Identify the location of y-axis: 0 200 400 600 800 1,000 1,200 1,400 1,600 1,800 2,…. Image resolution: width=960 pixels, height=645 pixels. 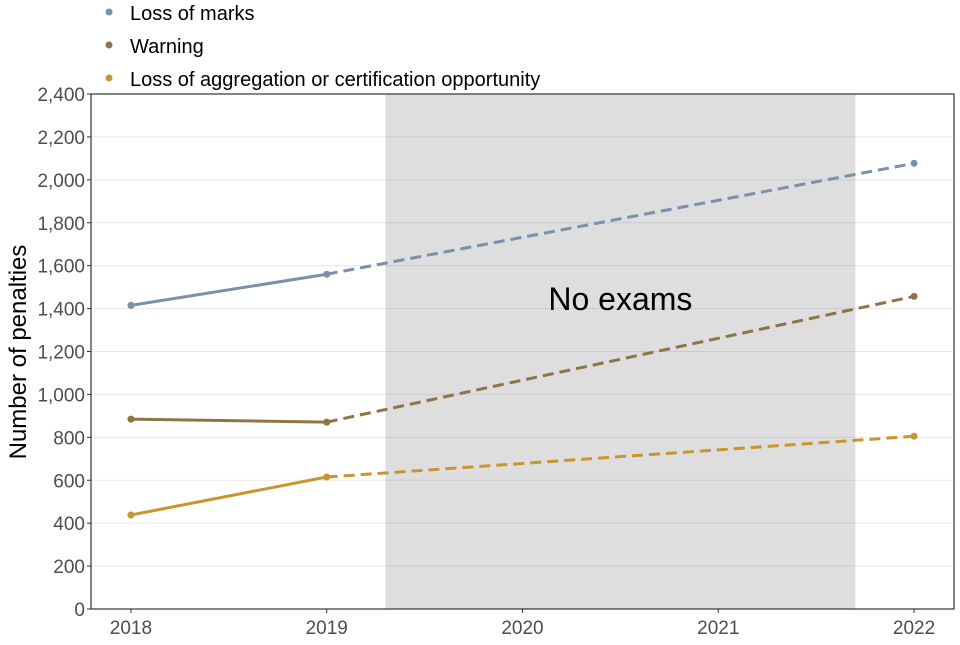
(64, 353).